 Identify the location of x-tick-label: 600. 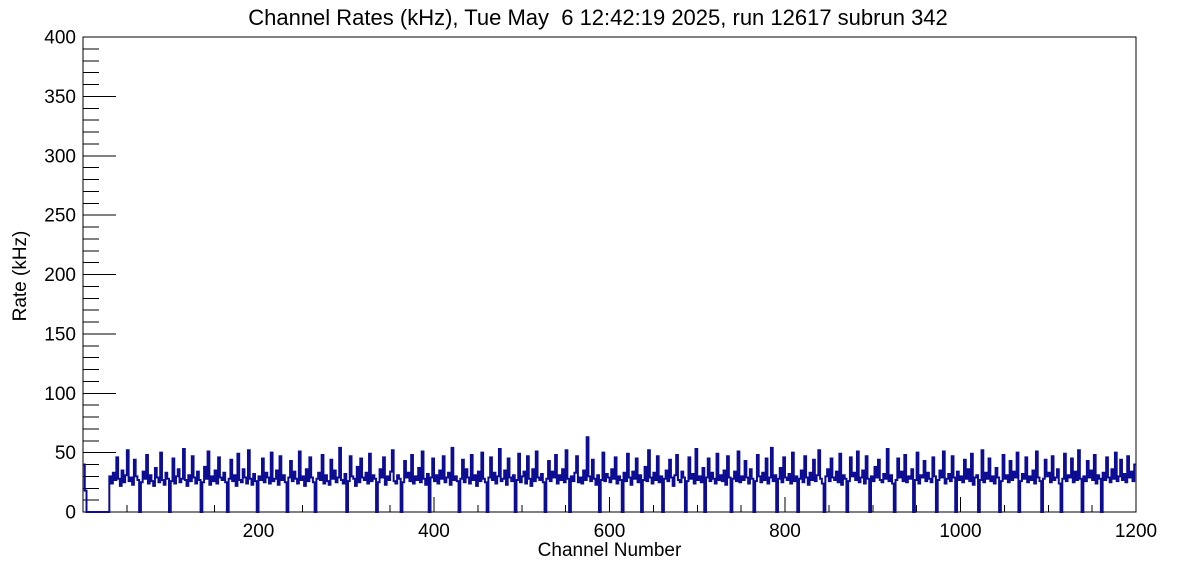
(610, 531).